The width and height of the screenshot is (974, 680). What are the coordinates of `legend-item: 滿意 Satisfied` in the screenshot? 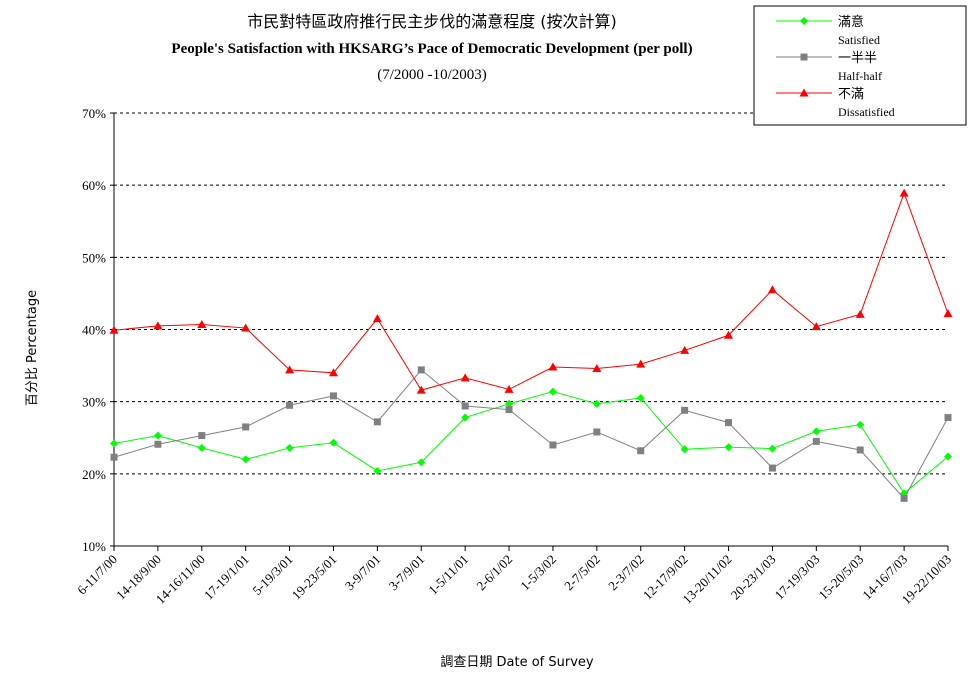 It's located at (828, 30).